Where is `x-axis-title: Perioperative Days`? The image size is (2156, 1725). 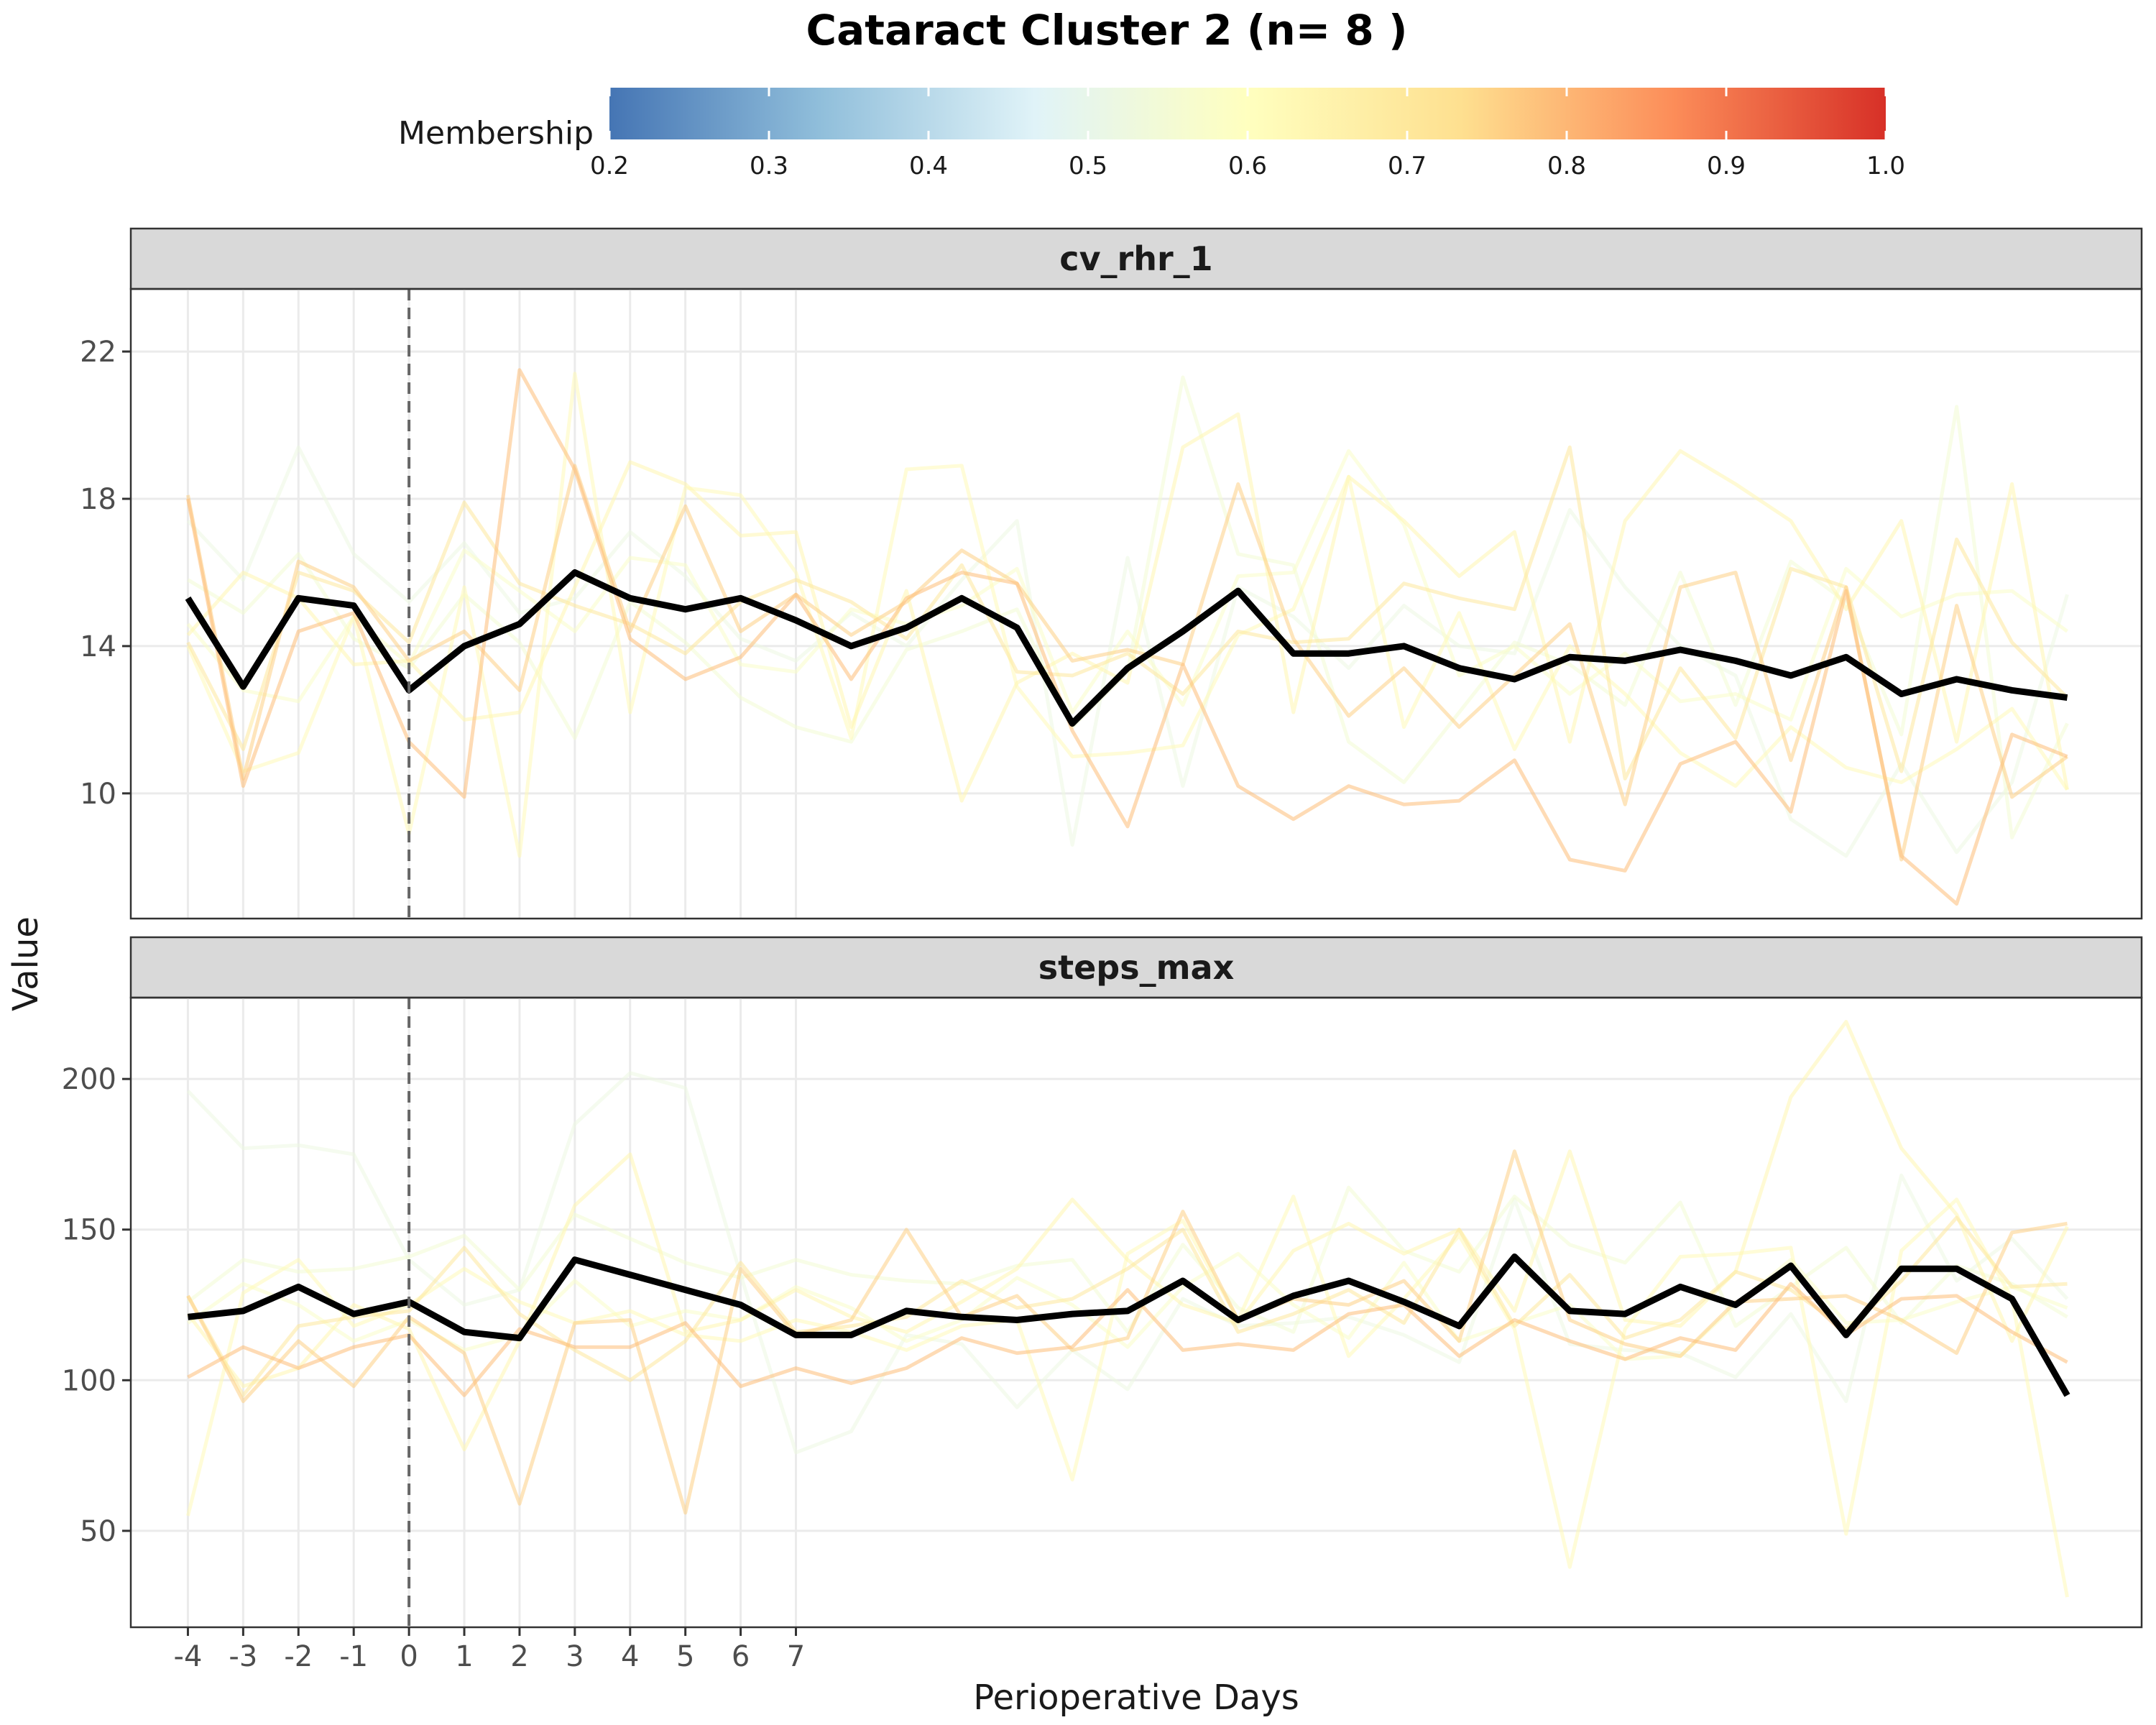 x-axis-title: Perioperative Days is located at coordinates (1136, 1698).